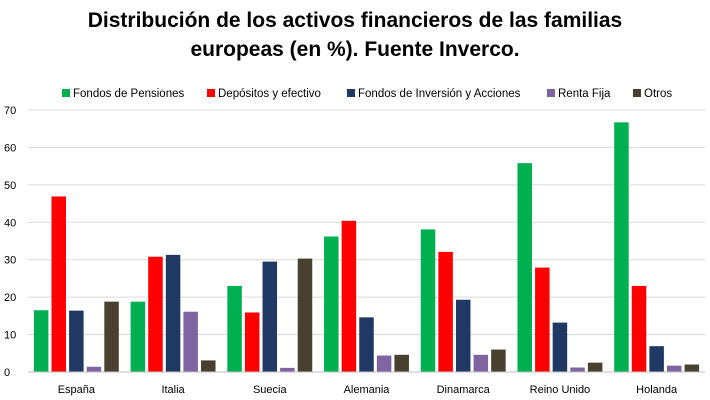 The width and height of the screenshot is (710, 400). Describe the element at coordinates (10, 336) in the screenshot. I see `y-tick-label: 10` at that location.